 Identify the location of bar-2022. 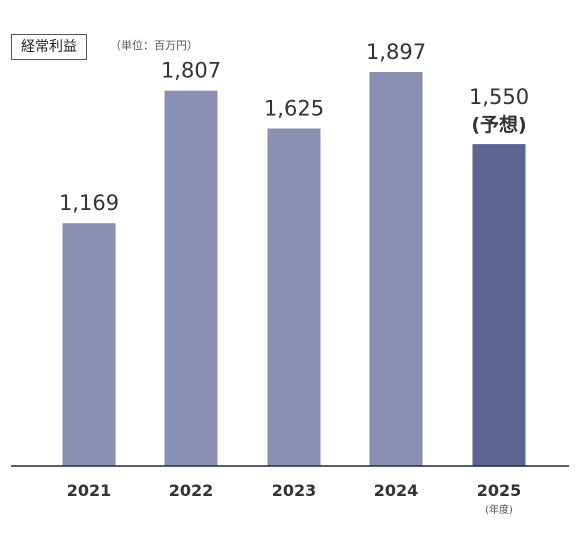
(191, 278).